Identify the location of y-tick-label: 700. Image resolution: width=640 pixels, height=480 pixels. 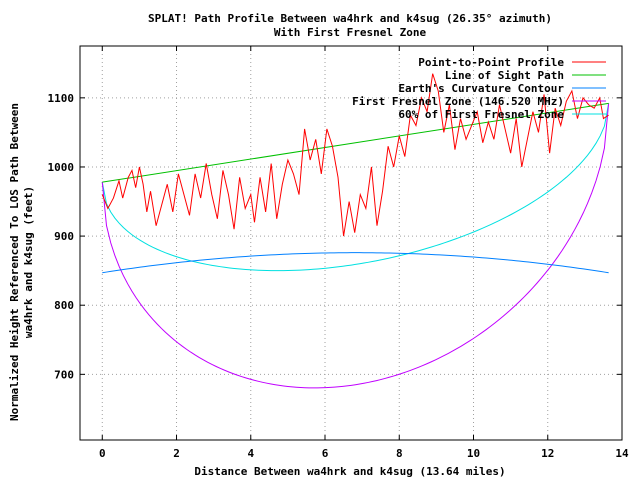
(64, 374).